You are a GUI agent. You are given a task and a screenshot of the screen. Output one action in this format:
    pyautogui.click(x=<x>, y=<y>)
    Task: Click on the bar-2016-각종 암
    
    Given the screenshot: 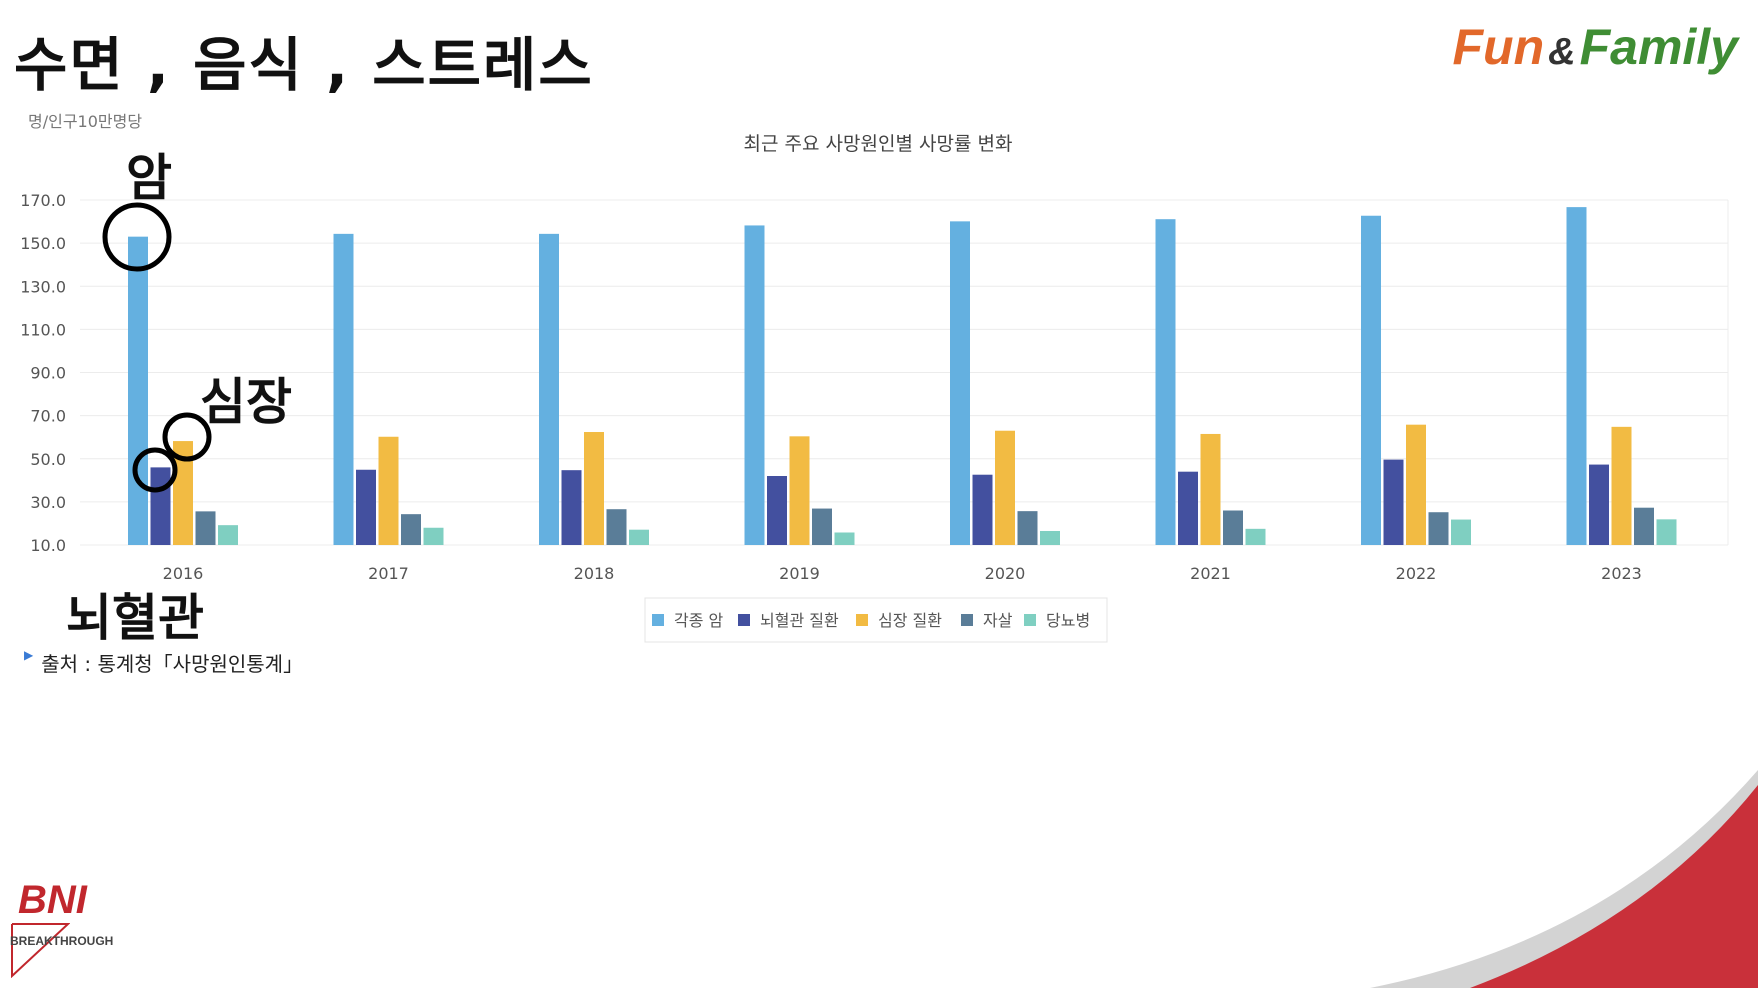 What is the action you would take?
    pyautogui.click(x=138, y=390)
    